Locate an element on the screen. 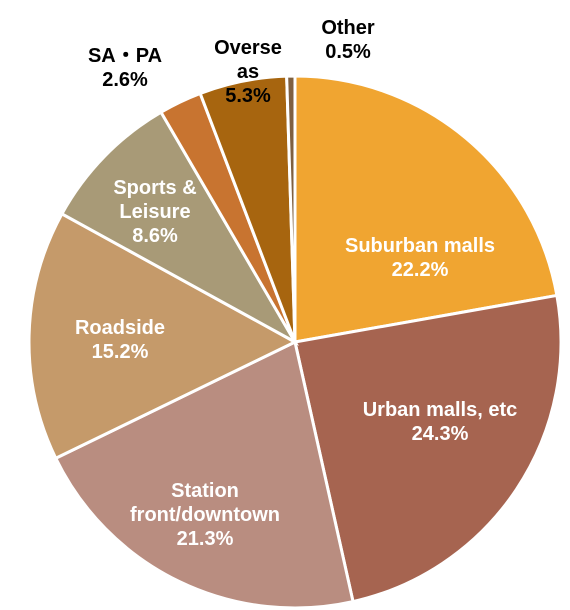  value-label: 2.6% is located at coordinates (125, 80).